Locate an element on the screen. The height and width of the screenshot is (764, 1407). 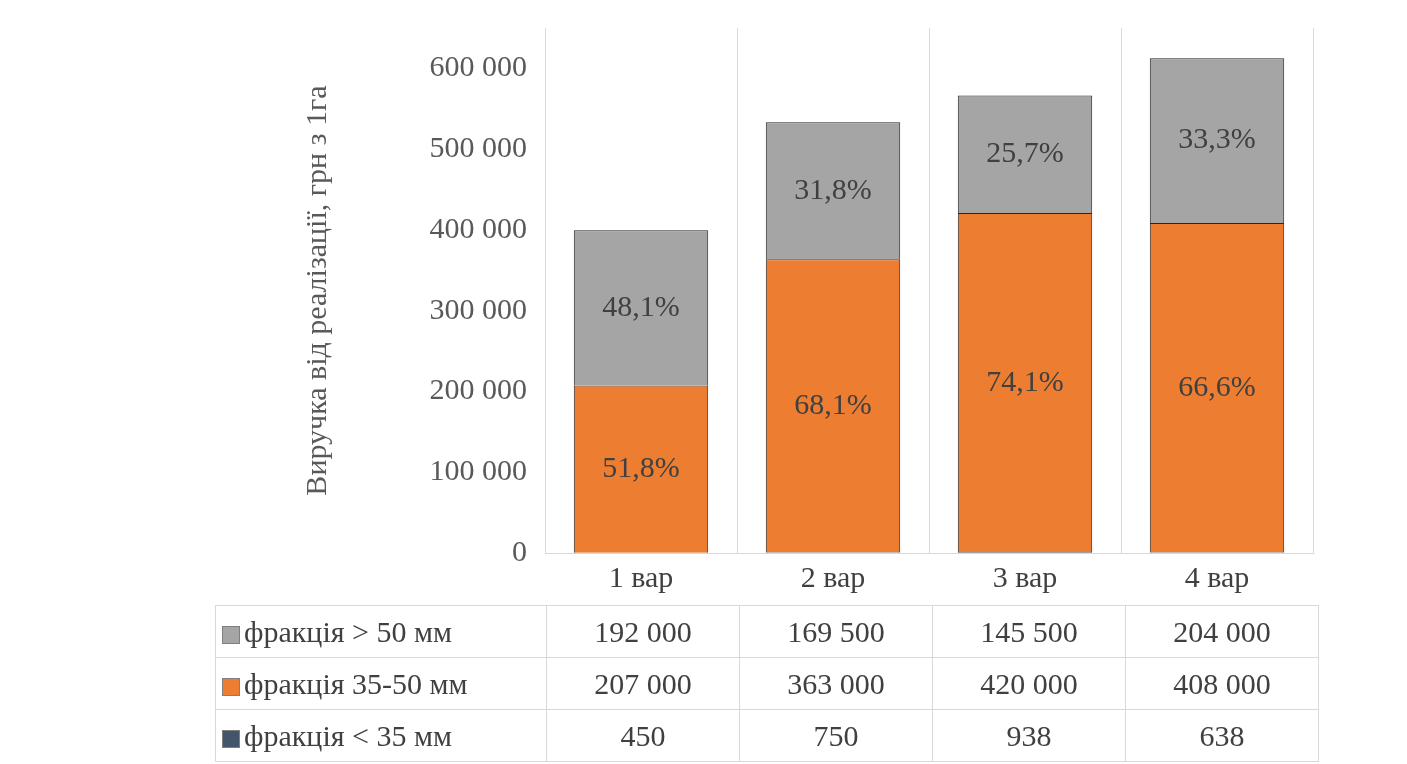
data-label: 408 000 is located at coordinates (1222, 683).